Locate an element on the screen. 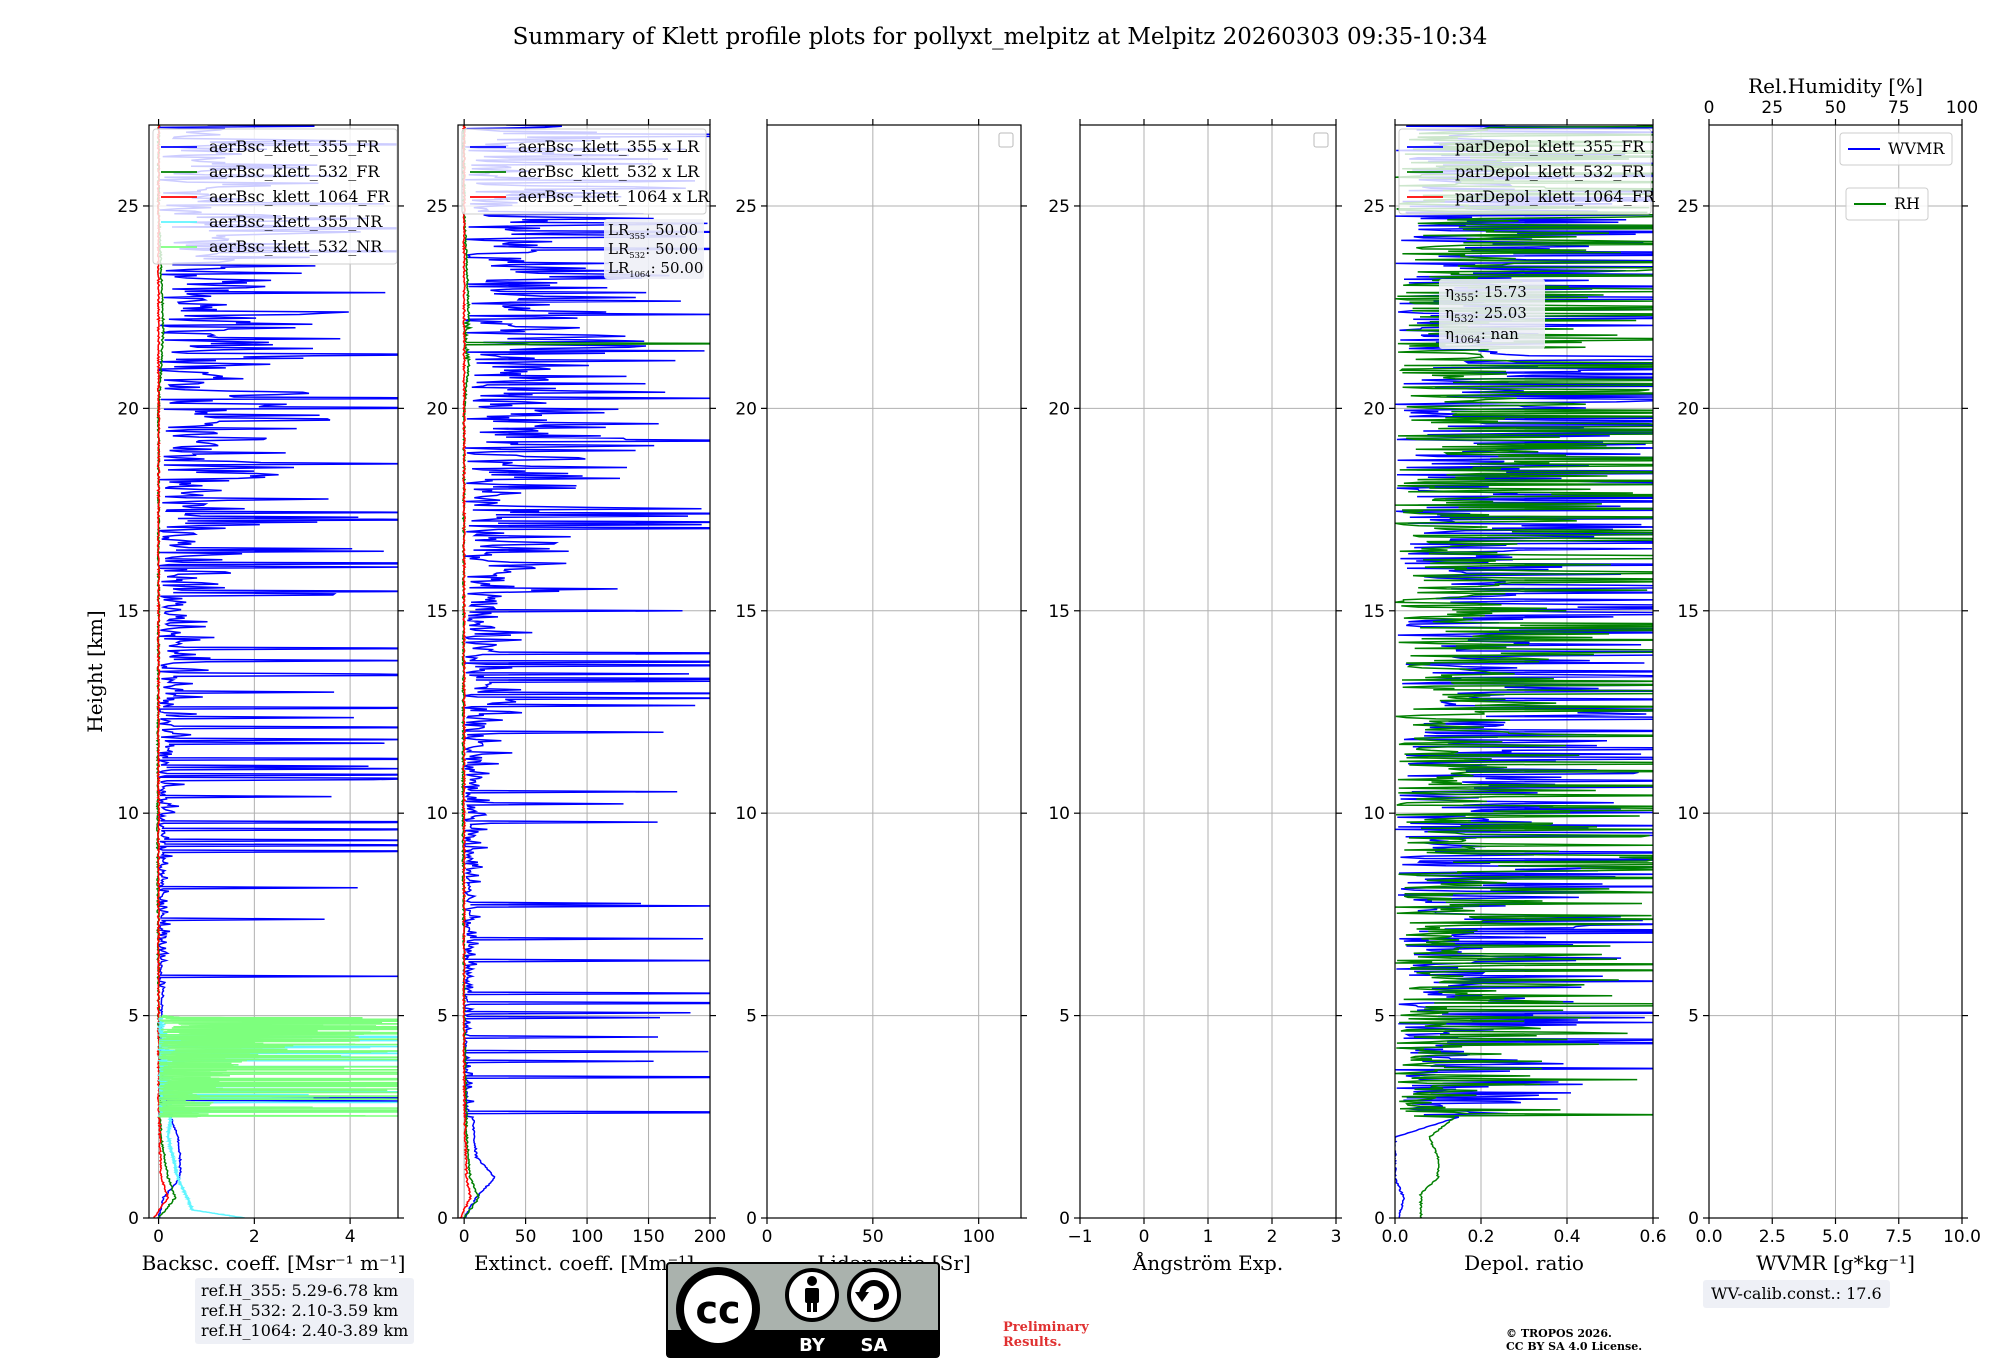 The image size is (2000, 1360). legend-label-aerBsc_klett_1064 x LR: aerBsc_klett_1064 x LR is located at coordinates (614, 196).